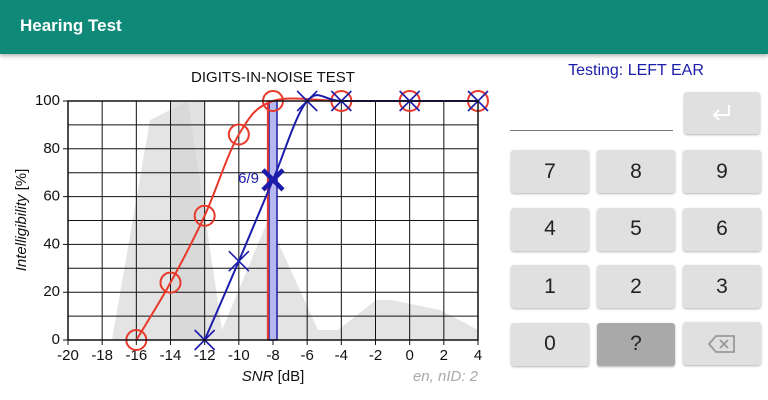 Image resolution: width=768 pixels, height=400 pixels. Describe the element at coordinates (51, 243) in the screenshot. I see `y-tick-label: 40` at that location.